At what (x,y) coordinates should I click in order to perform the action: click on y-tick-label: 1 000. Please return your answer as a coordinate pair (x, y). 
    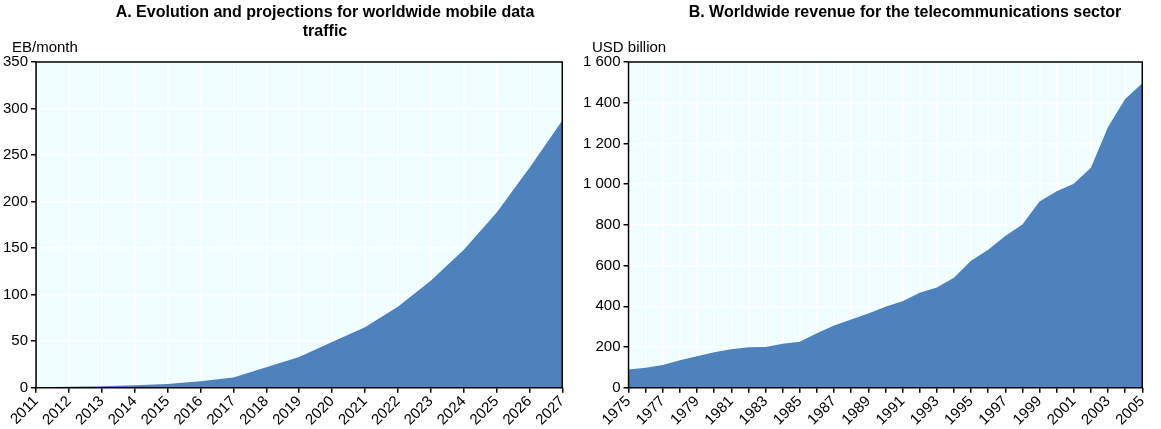
    Looking at the image, I should click on (601, 183).